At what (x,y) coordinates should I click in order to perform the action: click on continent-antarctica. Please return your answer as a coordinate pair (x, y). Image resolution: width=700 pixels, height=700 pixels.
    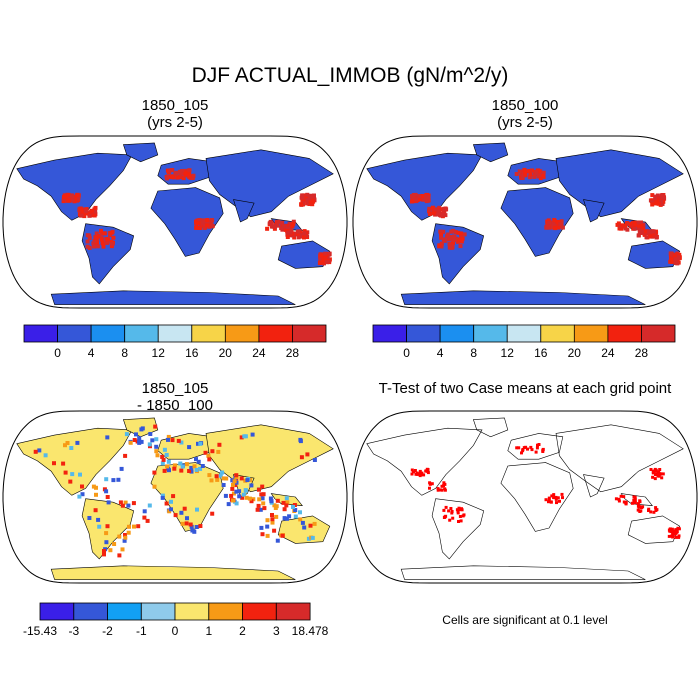
    Looking at the image, I should click on (173, 297).